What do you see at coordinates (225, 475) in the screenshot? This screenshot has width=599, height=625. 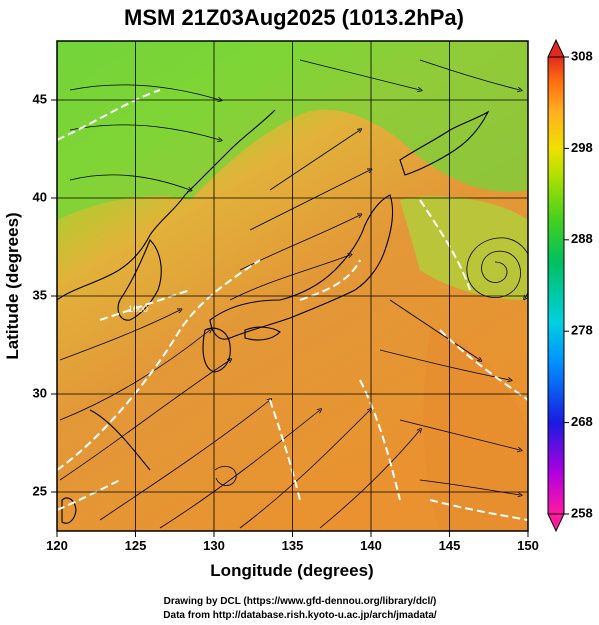 I see `small-vortex` at bounding box center [225, 475].